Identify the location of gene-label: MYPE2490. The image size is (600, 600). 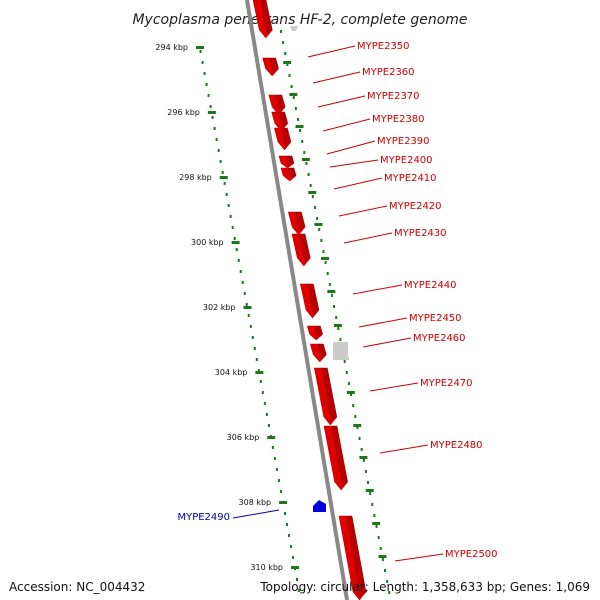
(203, 517).